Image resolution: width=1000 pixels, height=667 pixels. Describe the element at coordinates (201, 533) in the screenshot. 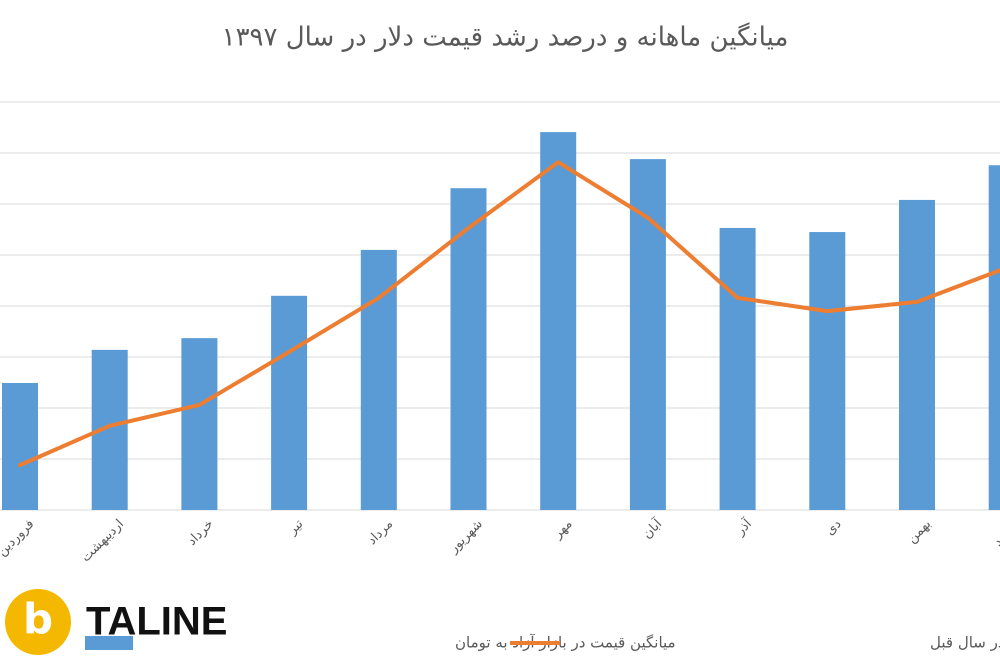

I see `x-tick-label: خرداد` at that location.